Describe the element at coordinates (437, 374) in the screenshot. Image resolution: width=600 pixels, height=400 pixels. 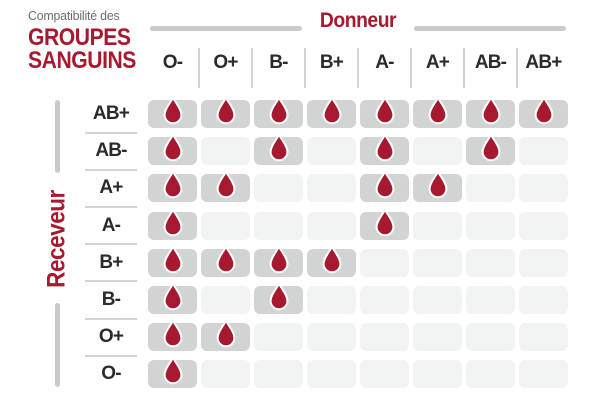
I see `compatibility-cell-O--from-A+` at that location.